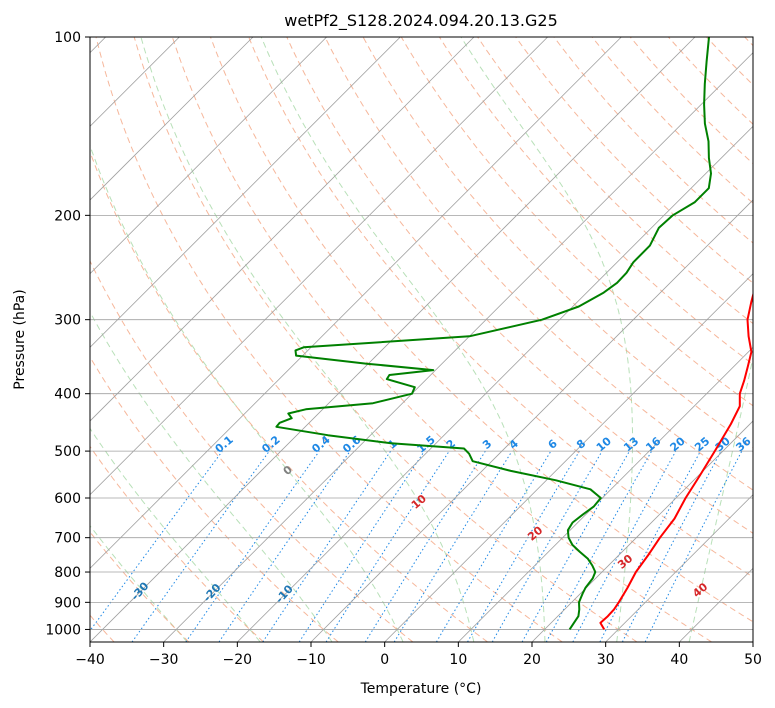  Describe the element at coordinates (90, 660) in the screenshot. I see `x-tick-label: −40` at that location.